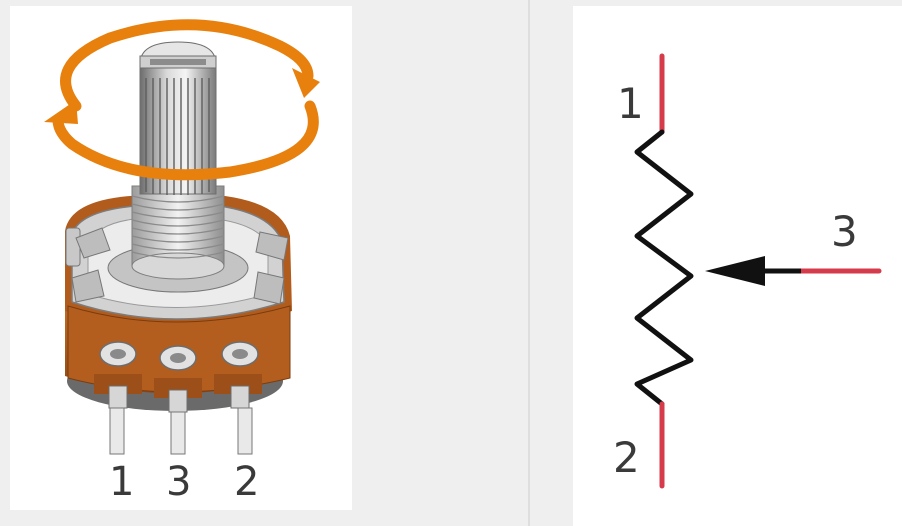 This screenshot has width=902, height=526. I want to click on pin-label-1: 1, so click(121, 482).